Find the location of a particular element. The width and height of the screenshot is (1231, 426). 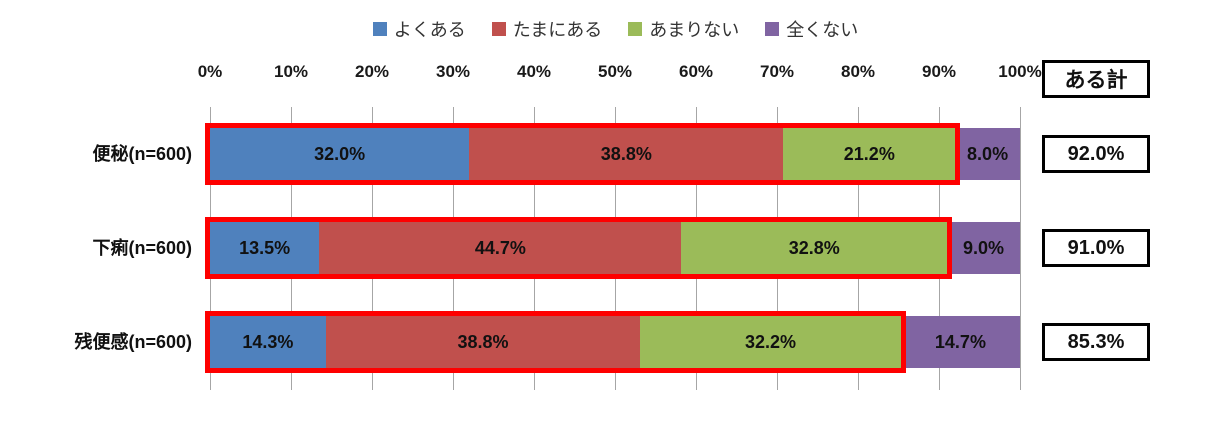

total-value-box: 91.0% is located at coordinates (1096, 248).